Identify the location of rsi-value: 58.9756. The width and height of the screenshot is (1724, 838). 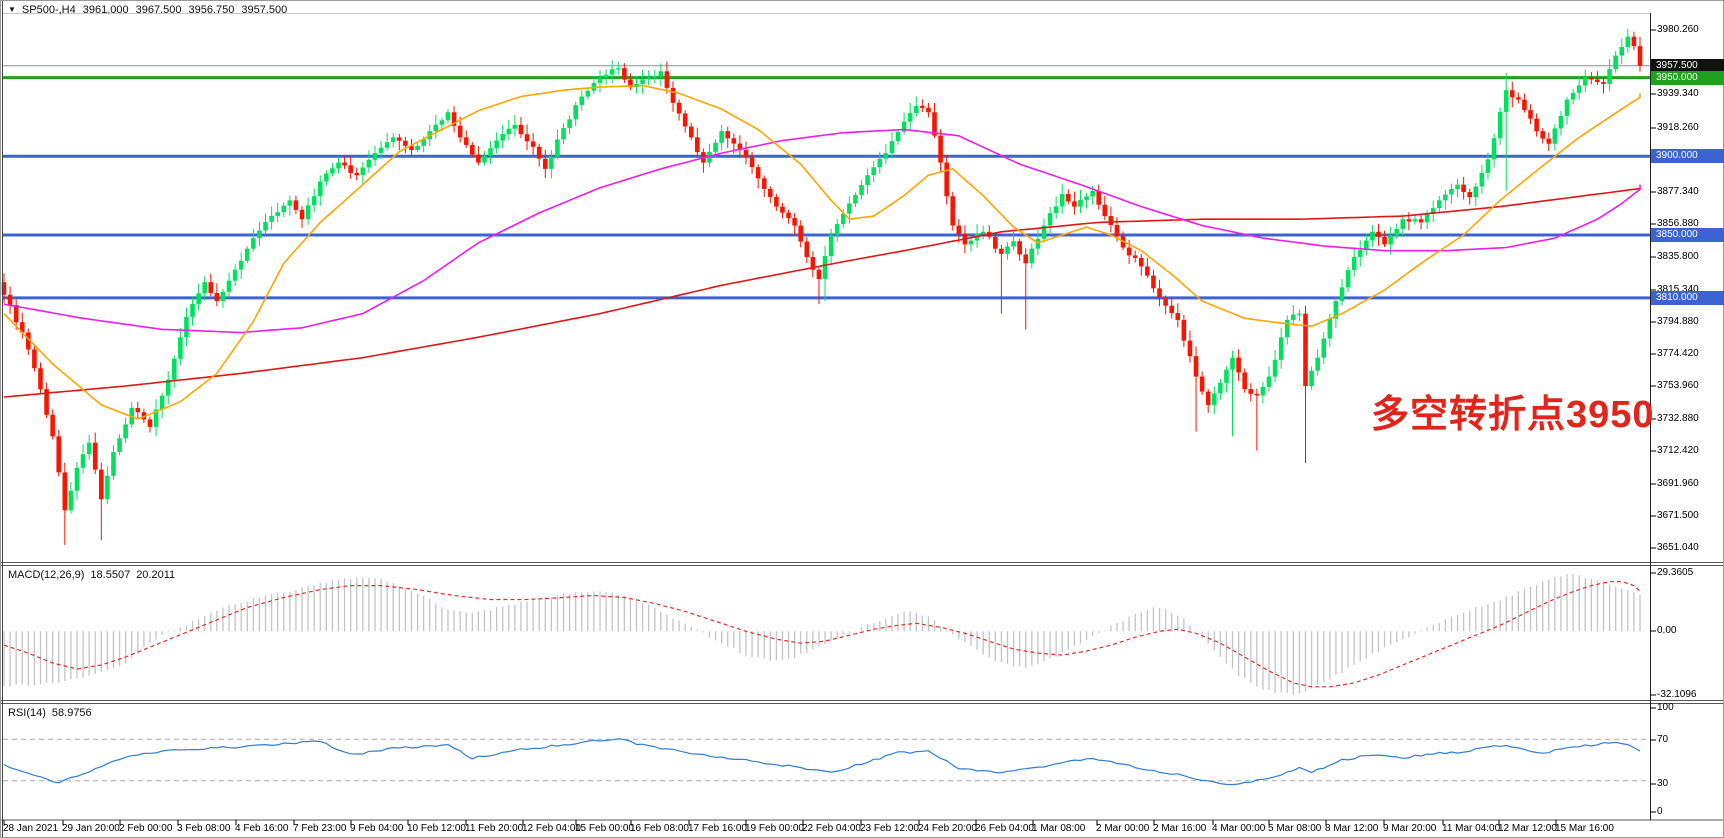
(71, 713).